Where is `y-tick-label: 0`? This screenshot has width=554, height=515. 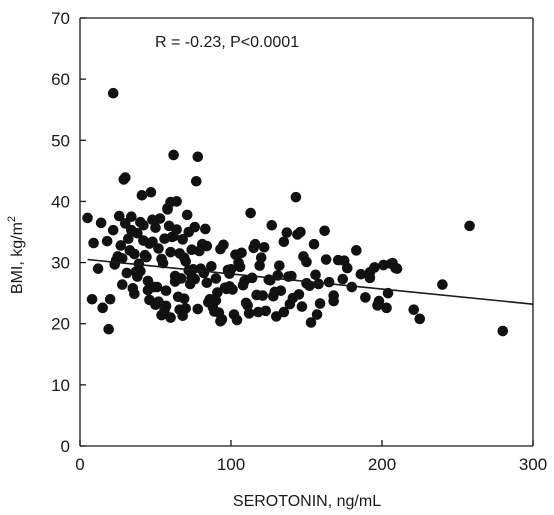
y-tick-label: 0 is located at coordinates (65, 446).